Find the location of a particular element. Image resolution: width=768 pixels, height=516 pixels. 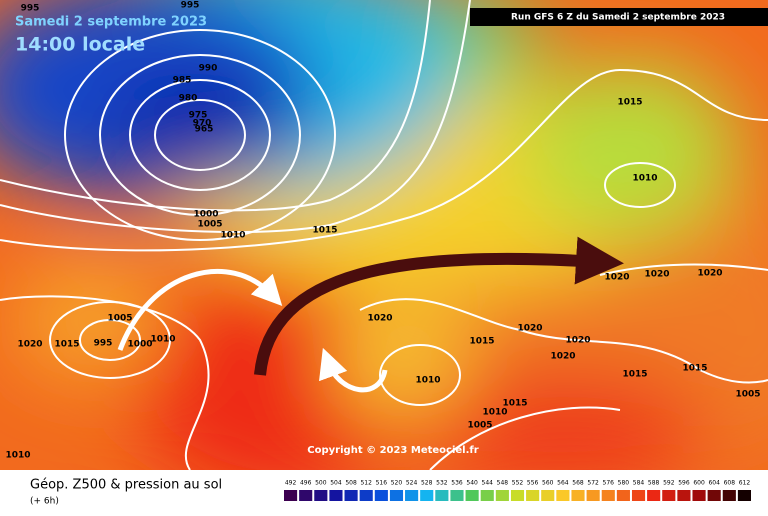

scale-label: 544 is located at coordinates (488, 483).